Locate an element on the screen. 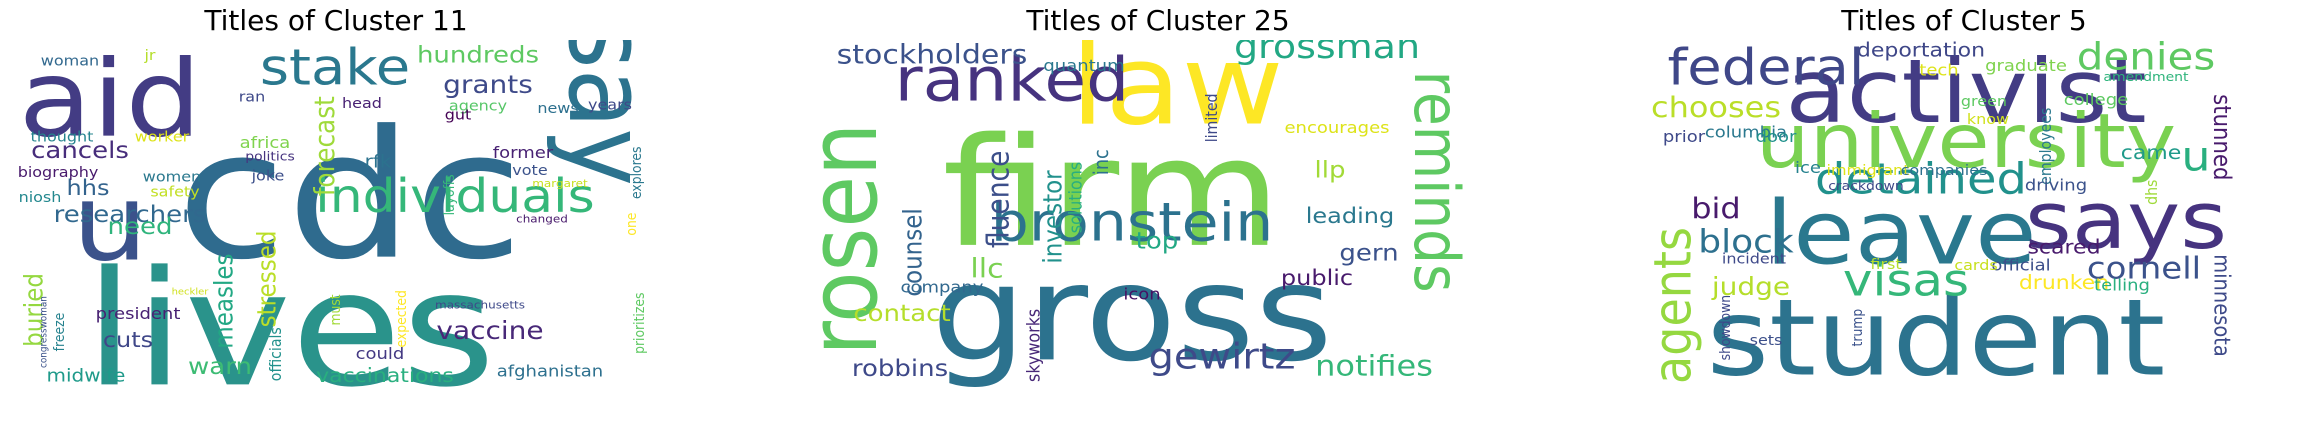  word-women: women is located at coordinates (172, 176).